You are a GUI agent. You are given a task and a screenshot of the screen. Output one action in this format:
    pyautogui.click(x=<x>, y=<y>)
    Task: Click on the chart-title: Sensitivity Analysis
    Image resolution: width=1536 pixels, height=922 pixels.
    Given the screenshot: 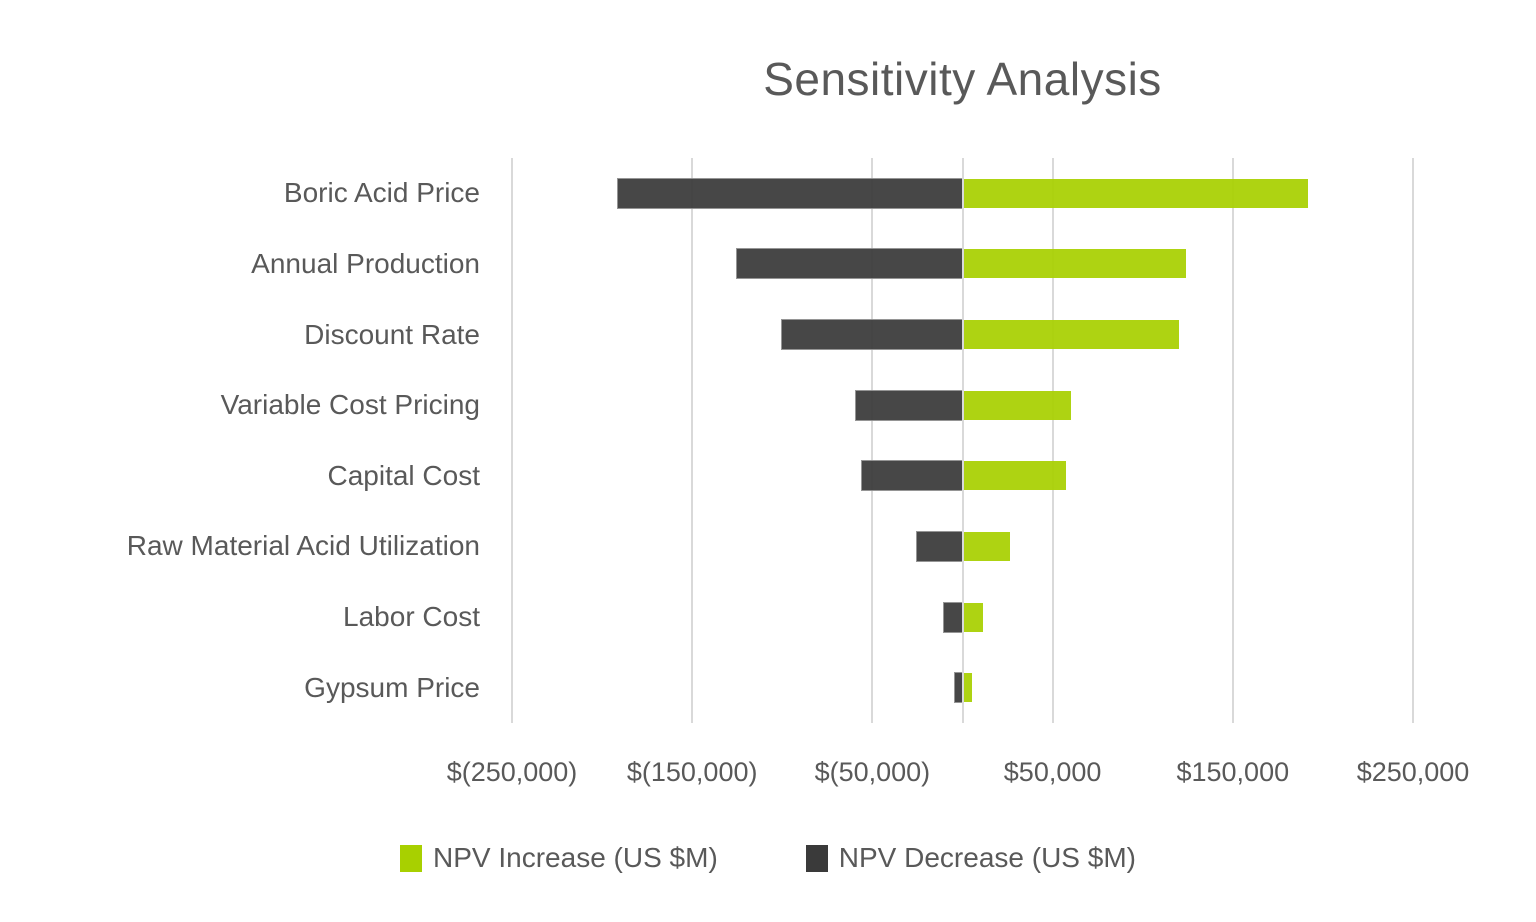 What is the action you would take?
    pyautogui.click(x=962, y=79)
    